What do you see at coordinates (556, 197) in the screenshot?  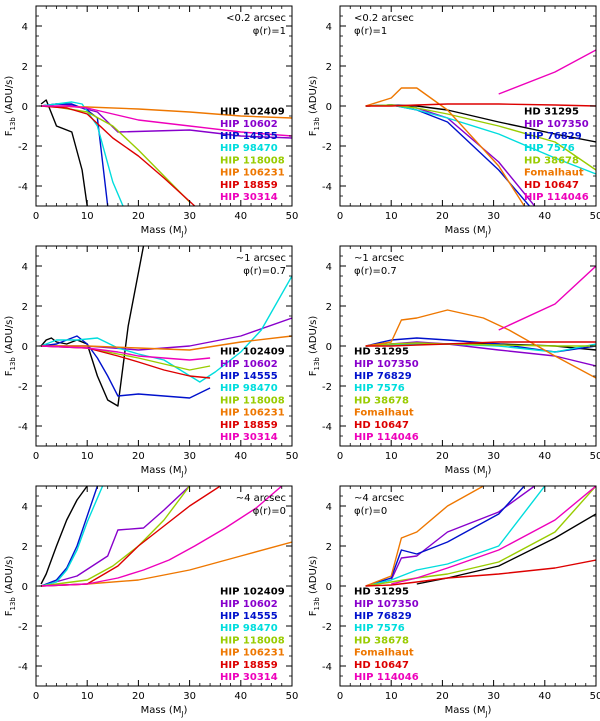 I see `legend-entry-8: HIP 114046` at bounding box center [556, 197].